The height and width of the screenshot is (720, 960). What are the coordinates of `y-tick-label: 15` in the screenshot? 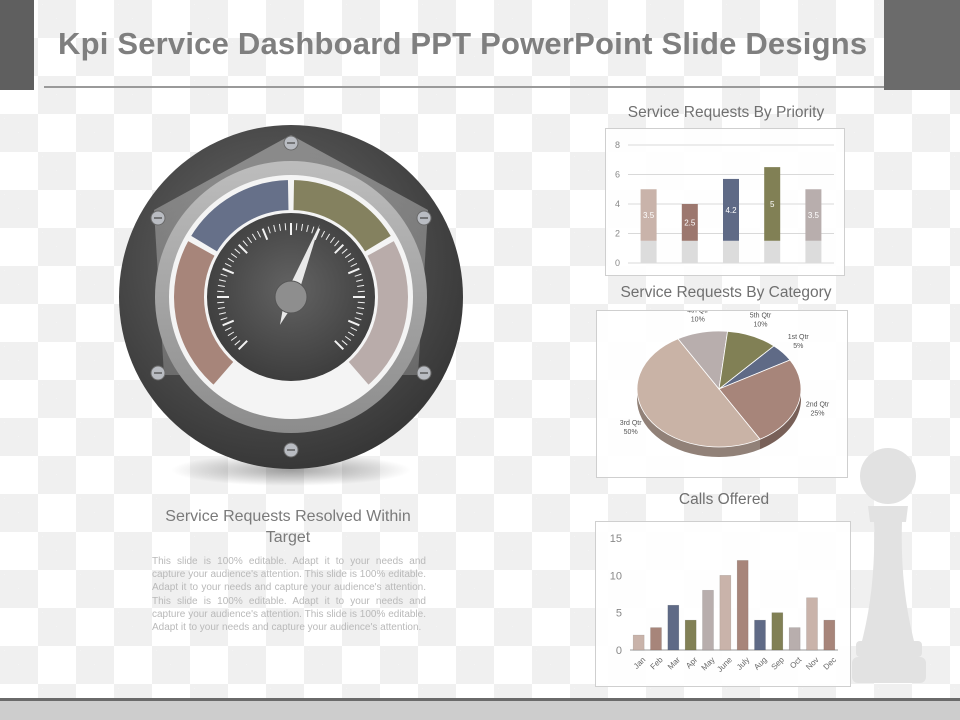 It's located at (616, 539).